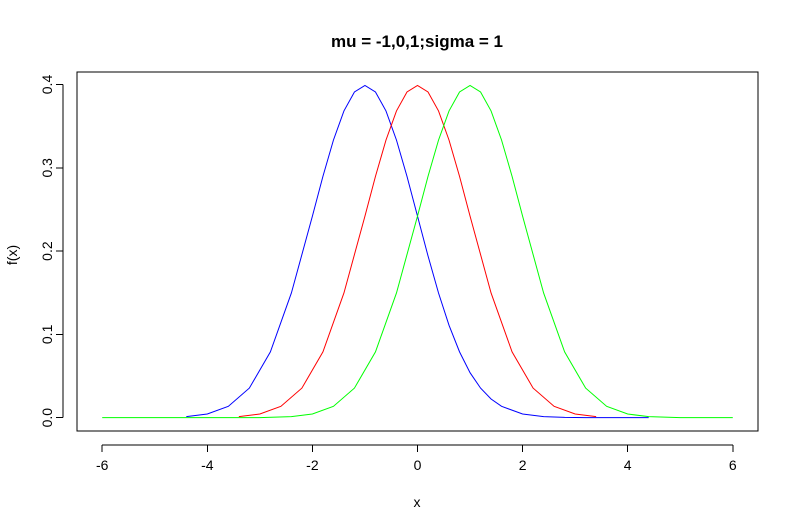 This screenshot has width=799, height=531. I want to click on x-tick-label: -4, so click(207, 465).